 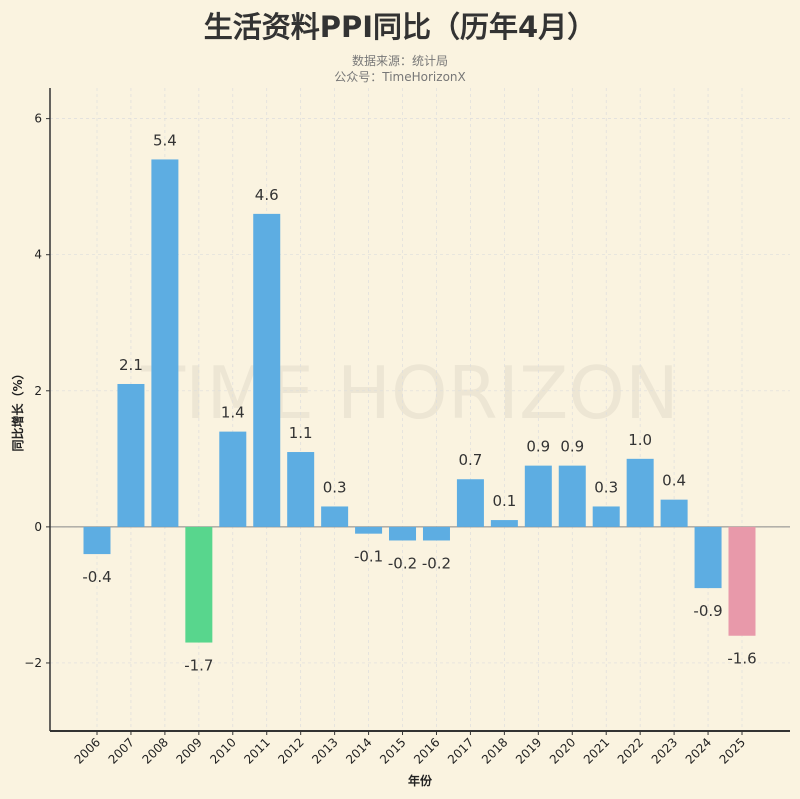 What do you see at coordinates (630, 750) in the screenshot?
I see `x-tick-label-2022: 2022` at bounding box center [630, 750].